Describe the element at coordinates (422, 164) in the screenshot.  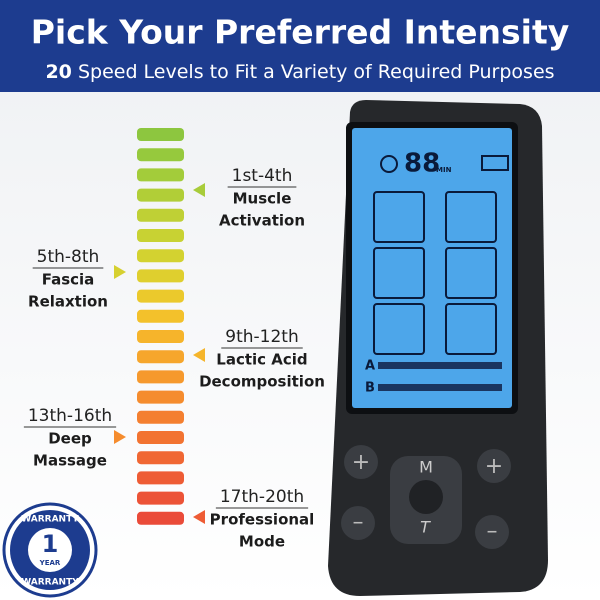
I see `timer: 88` at that location.